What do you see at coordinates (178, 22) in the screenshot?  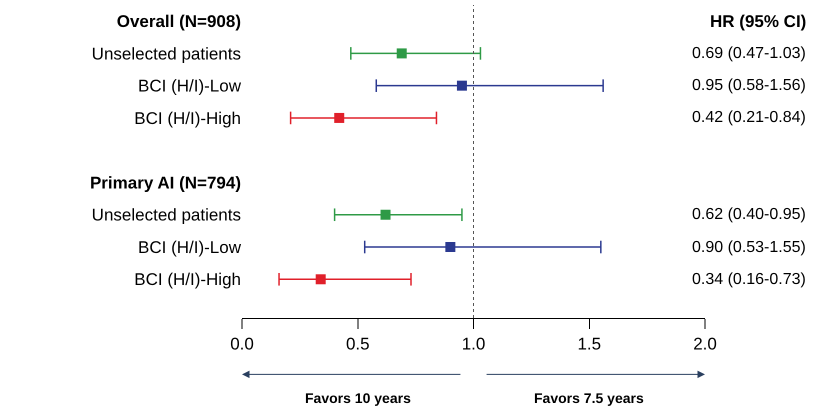 I see `y-tick-label: Overall (N=908)` at bounding box center [178, 22].